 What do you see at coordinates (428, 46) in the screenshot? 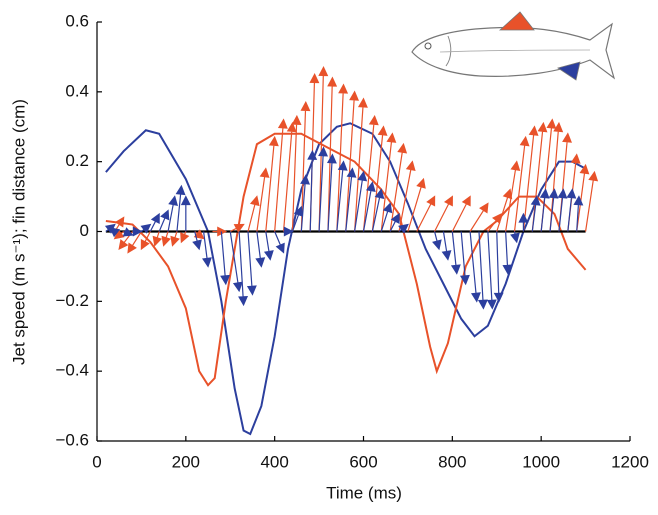
I see `fish-eye` at bounding box center [428, 46].